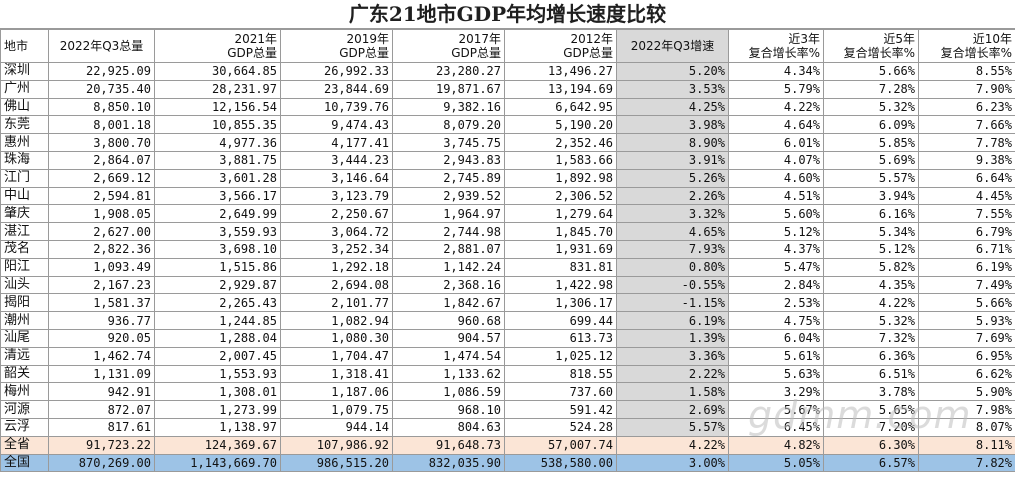  Describe the element at coordinates (336, 445) in the screenshot. I see `cell-gdp-2019: 107,986.92` at that location.